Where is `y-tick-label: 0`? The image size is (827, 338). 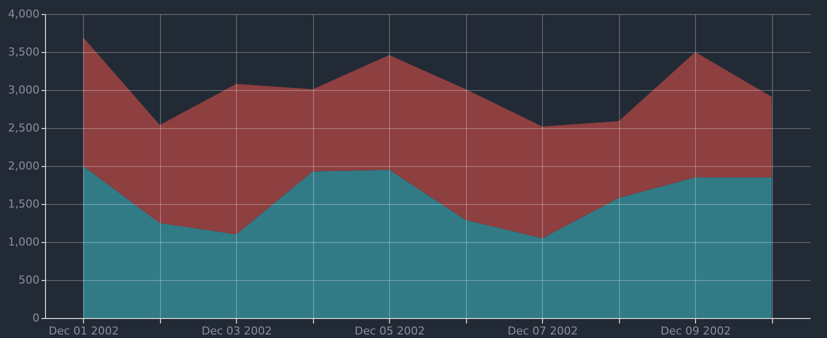 y-tick-label: 0 is located at coordinates (36, 318).